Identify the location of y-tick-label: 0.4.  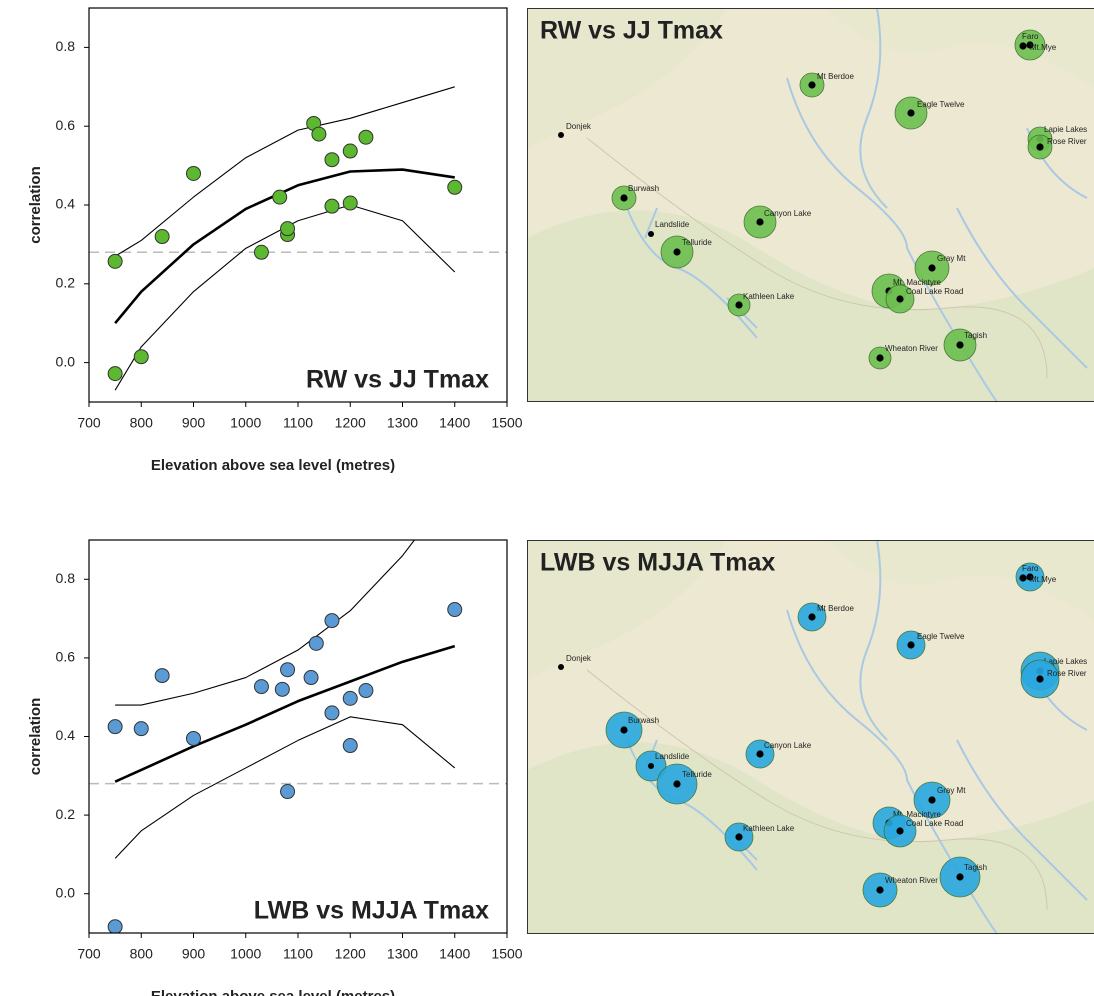
(66, 204).